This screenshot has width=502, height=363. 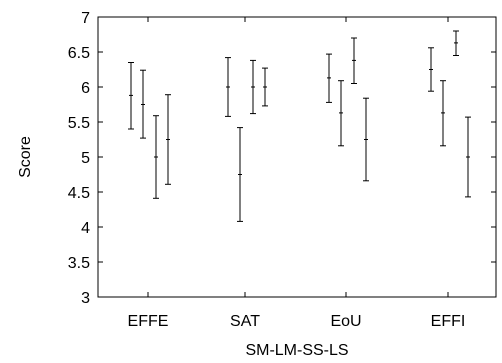 I want to click on x-tick-label: EoU, so click(x=345, y=321).